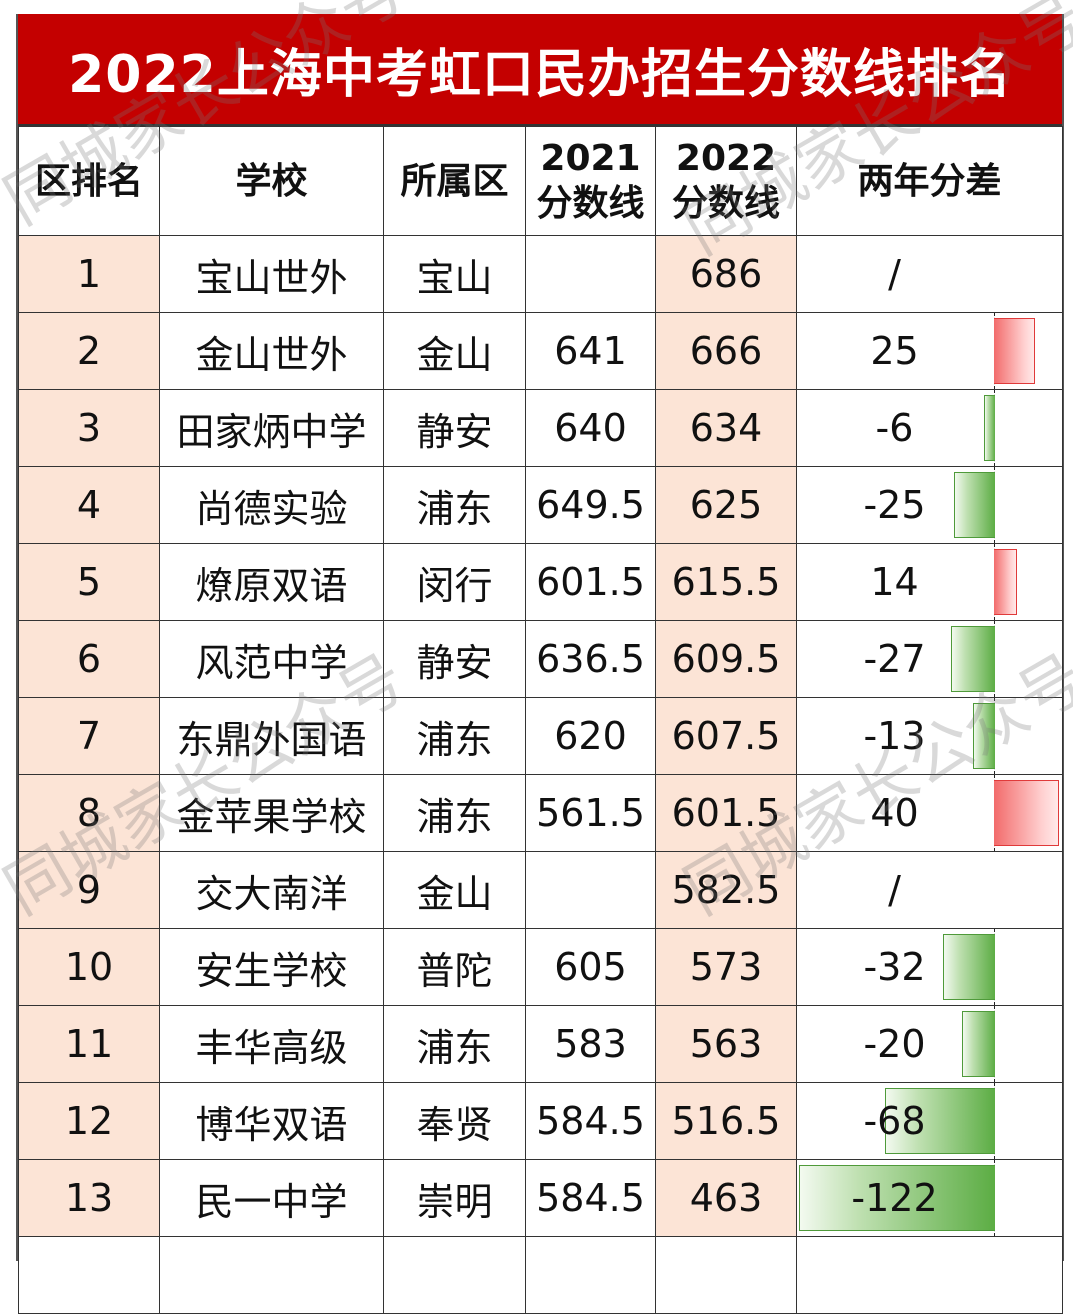 This screenshot has height=1314, width=1073. I want to click on cell-rank: 11, so click(89, 1044).